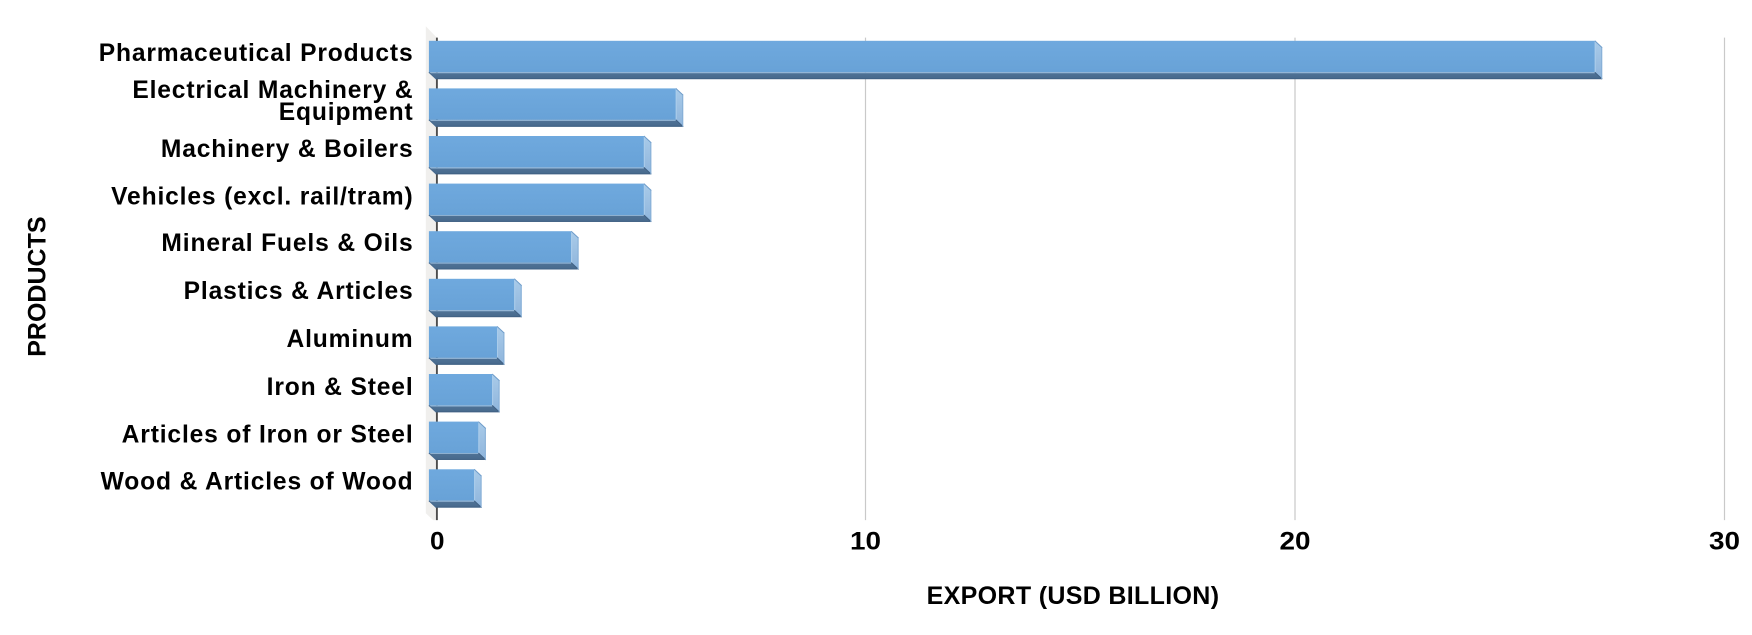 Image resolution: width=1752 pixels, height=635 pixels. What do you see at coordinates (256, 53) in the screenshot?
I see `svg-text: Pharmaceutical Products` at bounding box center [256, 53].